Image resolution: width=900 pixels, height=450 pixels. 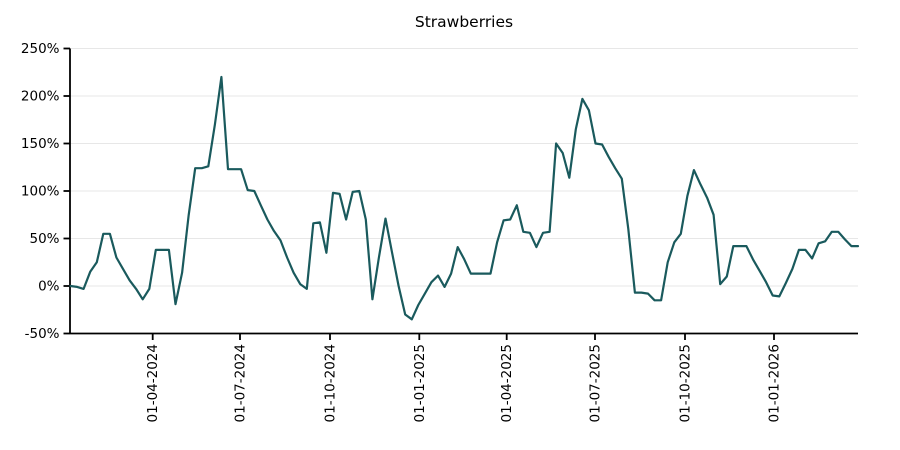 I want to click on x-tick-label: 01-01-2026, so click(x=775, y=383).